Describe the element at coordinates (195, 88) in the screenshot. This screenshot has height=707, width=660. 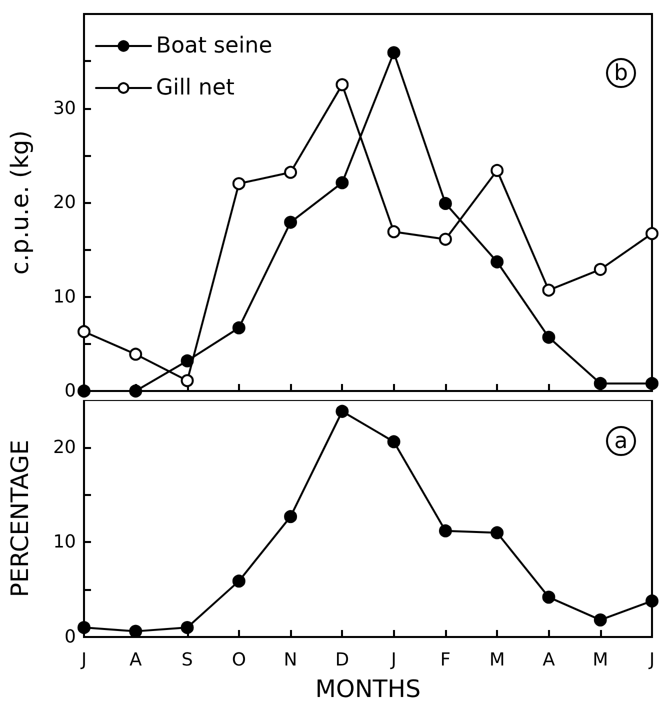
I see `legend-label: Gill net` at that location.